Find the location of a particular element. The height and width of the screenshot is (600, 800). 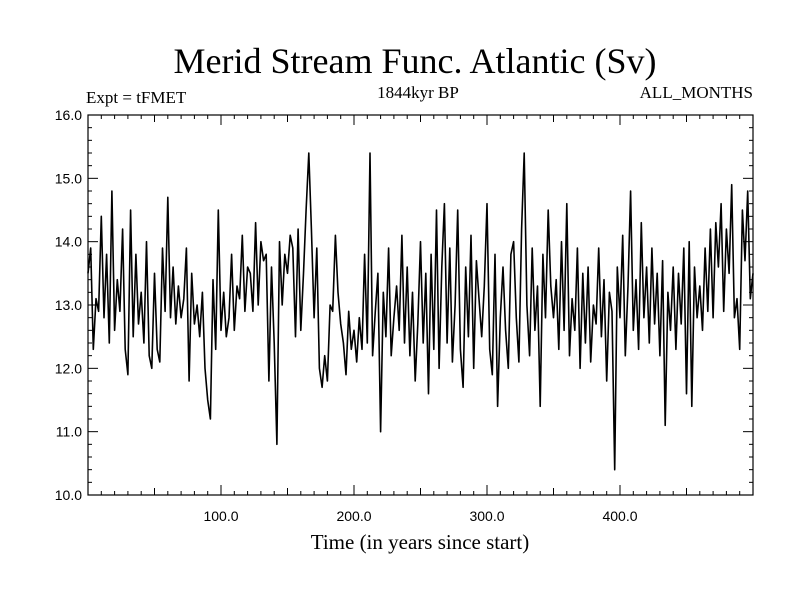

y-tick-label: 12.0 is located at coordinates (68, 368).